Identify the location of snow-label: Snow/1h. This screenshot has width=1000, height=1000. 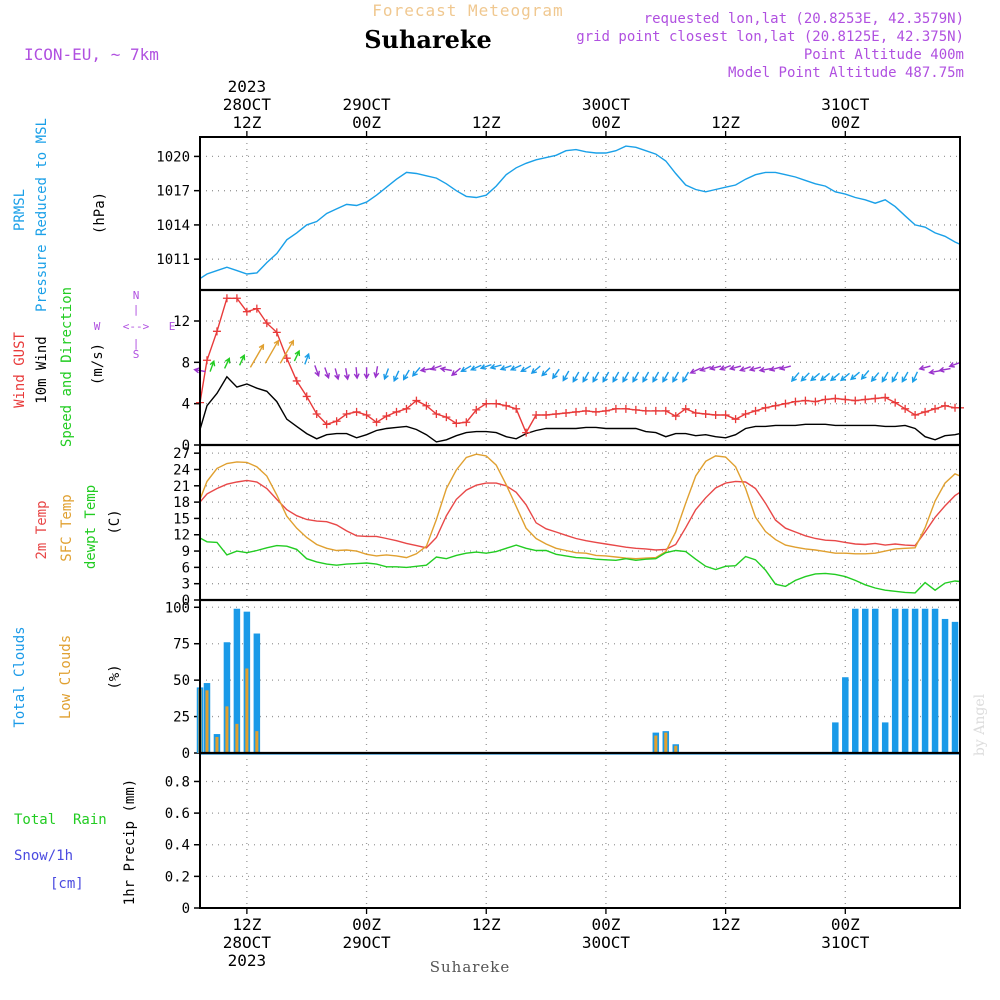
(43, 856).